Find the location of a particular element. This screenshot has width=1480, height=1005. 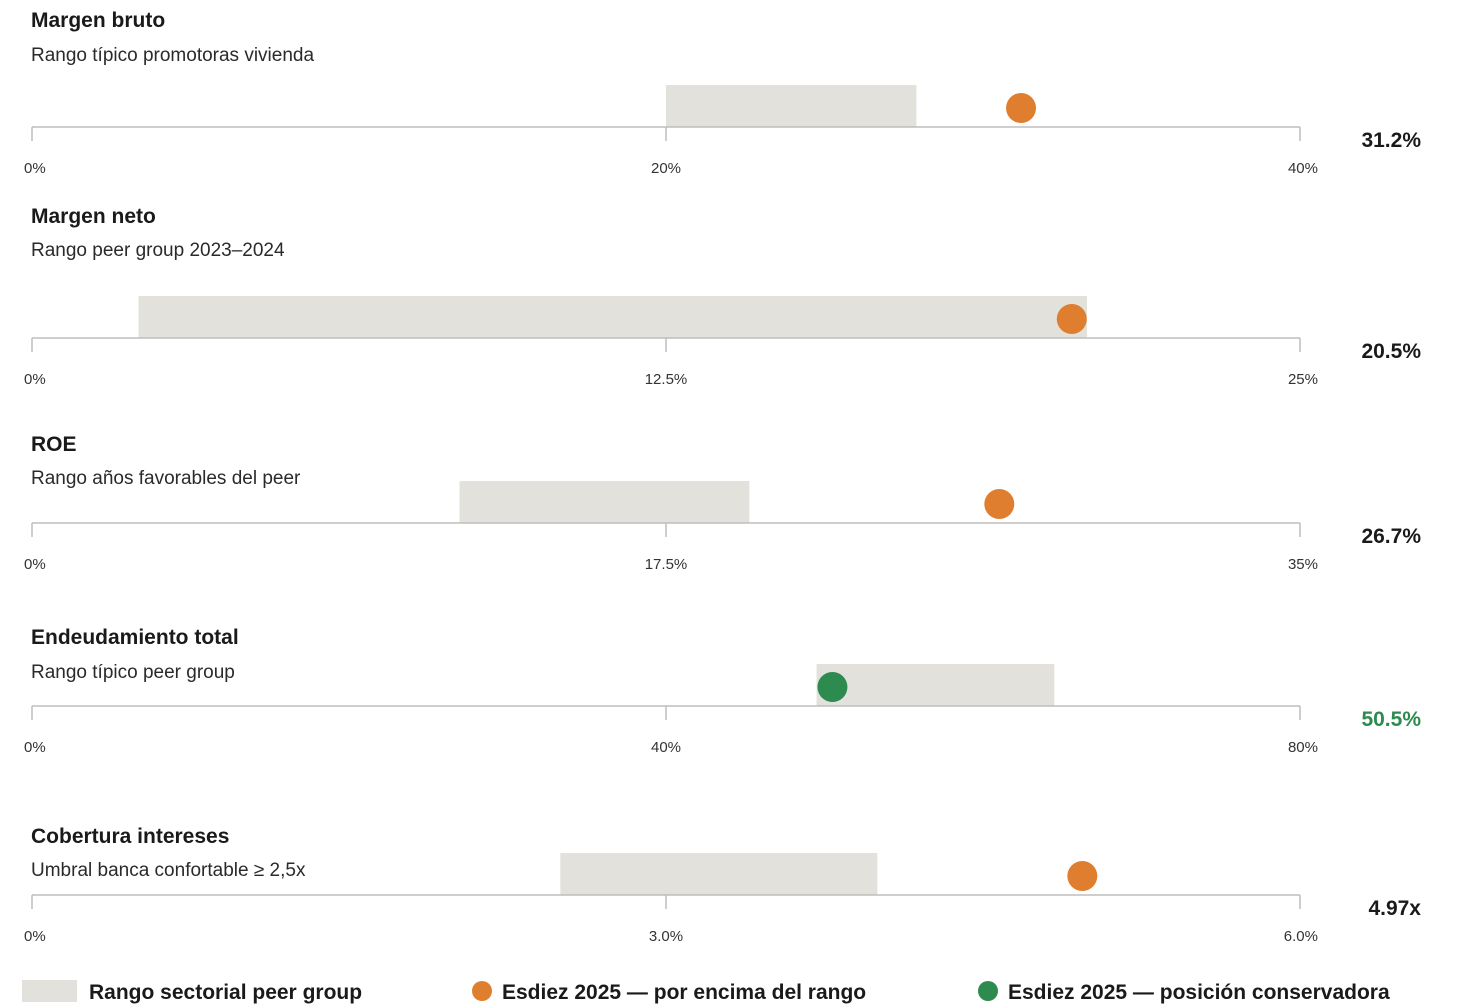

tick-label: 17.5% is located at coordinates (666, 564).